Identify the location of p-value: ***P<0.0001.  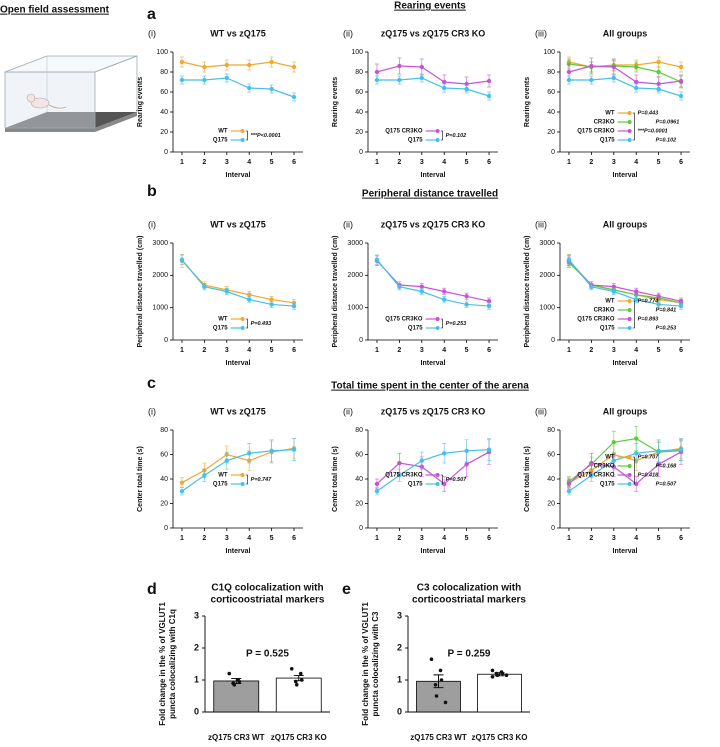
(266, 136).